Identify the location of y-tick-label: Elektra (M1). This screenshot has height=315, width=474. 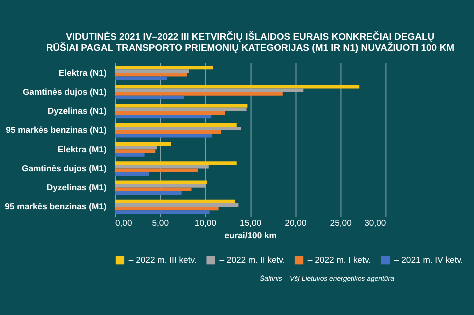
(82, 149).